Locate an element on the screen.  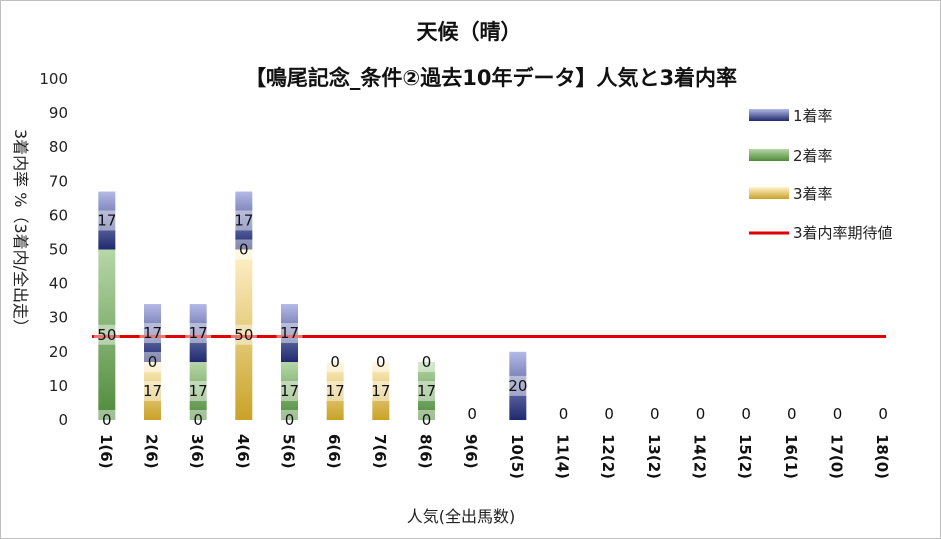
x-tick-label: 12(2) is located at coordinates (608, 456).